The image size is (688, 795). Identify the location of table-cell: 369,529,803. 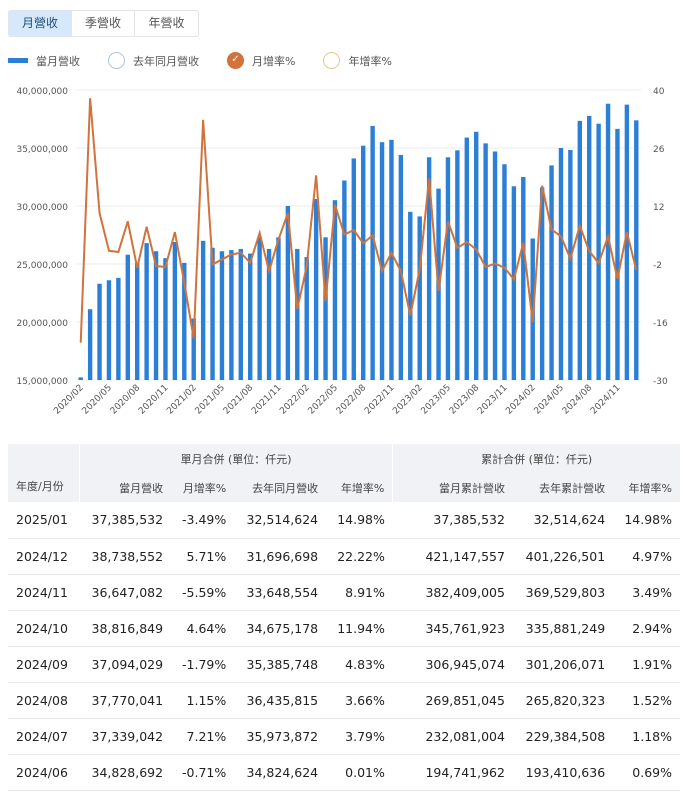
(563, 592).